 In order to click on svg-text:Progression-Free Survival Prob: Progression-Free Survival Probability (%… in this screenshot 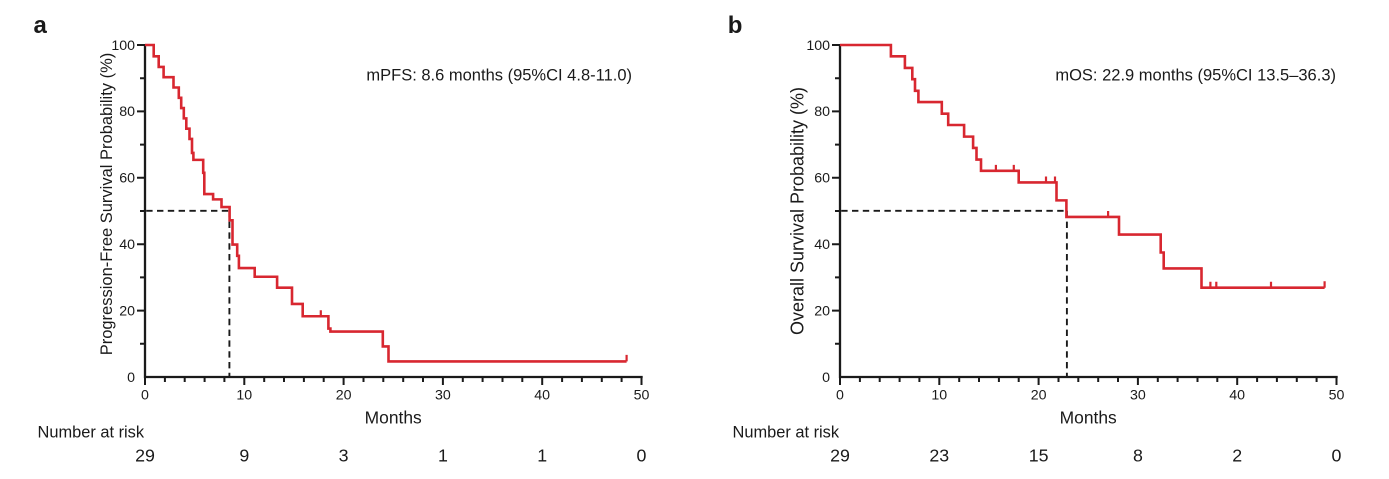, I will do `click(107, 204)`.